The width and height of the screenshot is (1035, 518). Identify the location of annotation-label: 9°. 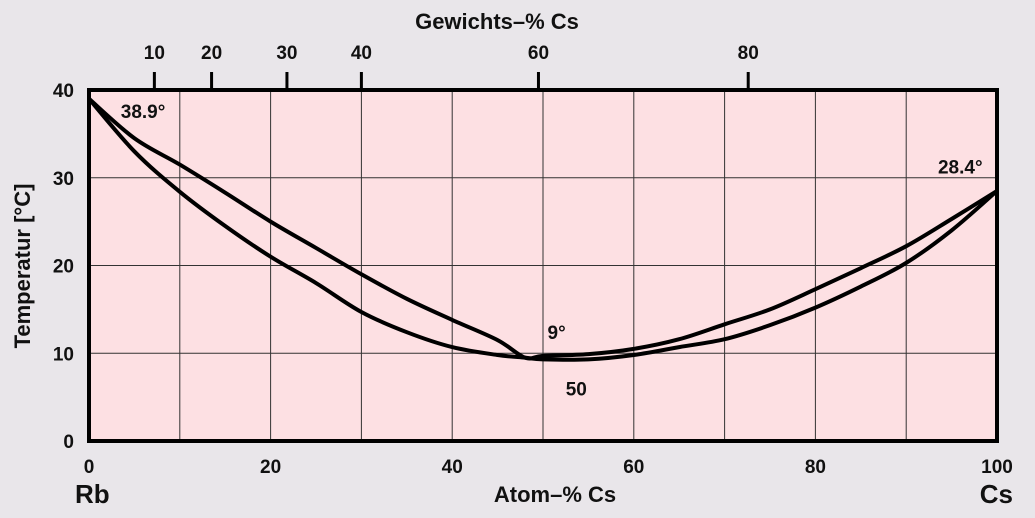
(557, 333).